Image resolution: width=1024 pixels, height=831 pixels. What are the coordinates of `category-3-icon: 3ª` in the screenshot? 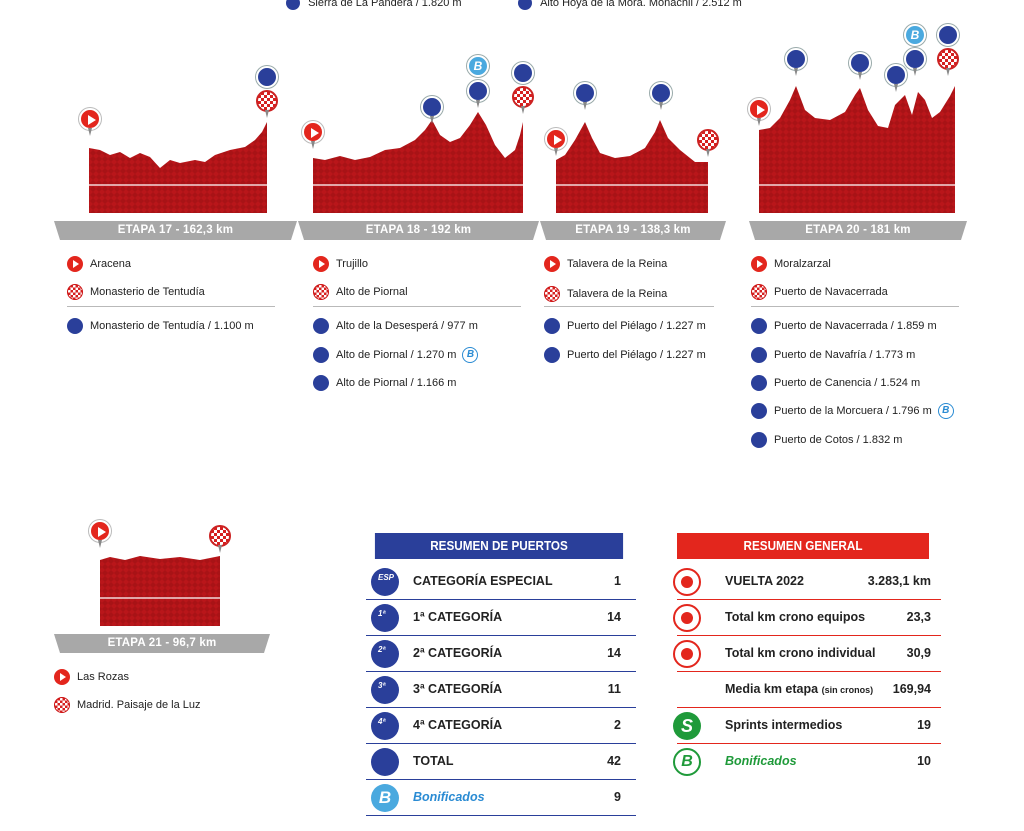 It's located at (385, 690).